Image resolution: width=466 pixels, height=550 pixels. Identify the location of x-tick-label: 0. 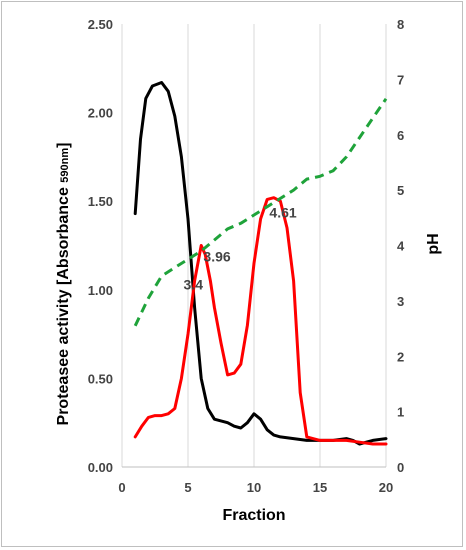
(121, 487).